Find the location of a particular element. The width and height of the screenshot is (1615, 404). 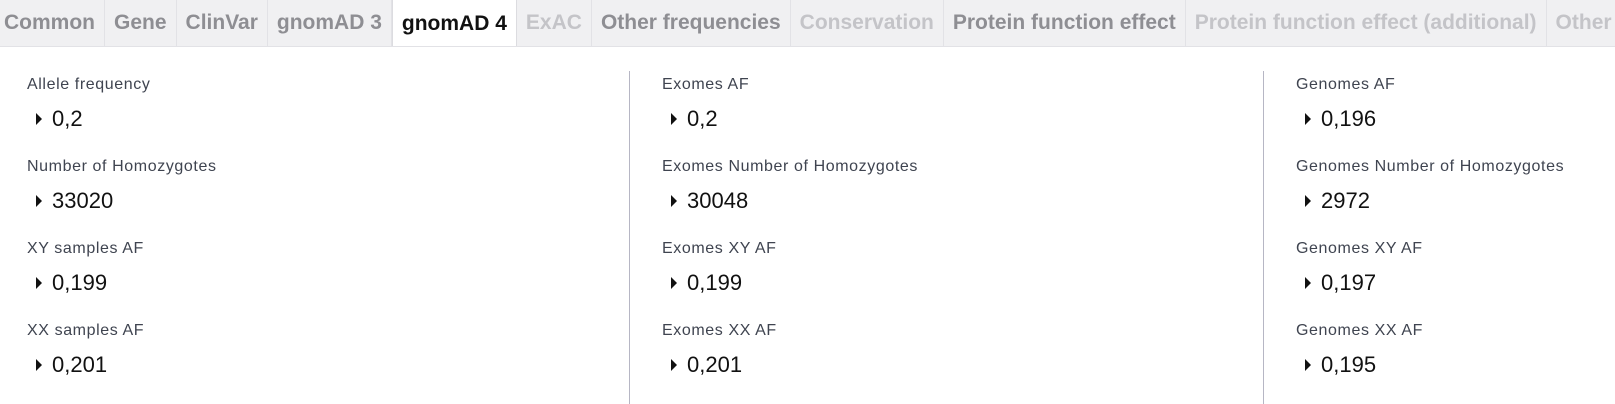

field-value: 30048 is located at coordinates (718, 200).